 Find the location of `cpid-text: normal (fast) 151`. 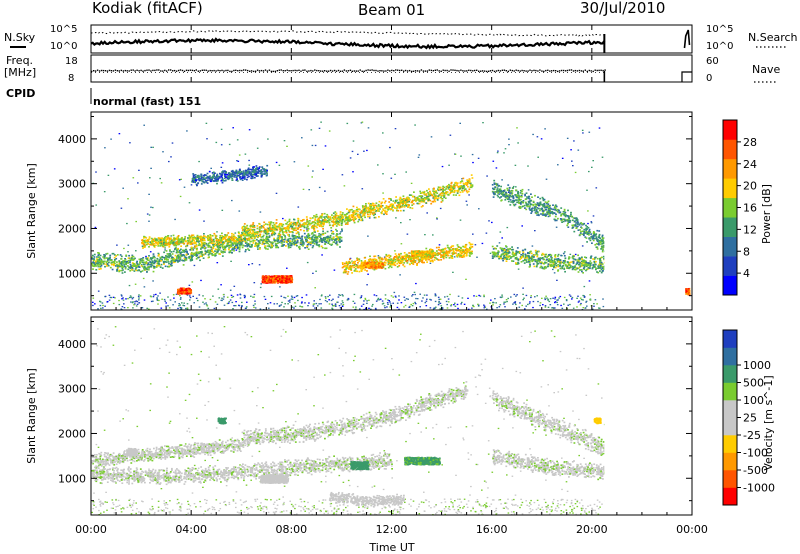

cpid-text: normal (fast) 151 is located at coordinates (147, 101).